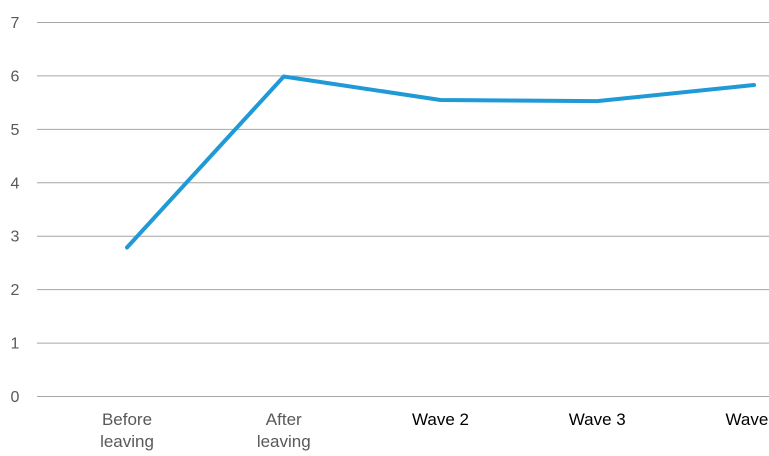  Describe the element at coordinates (15, 76) in the screenshot. I see `y-tick-label-6: 6` at that location.